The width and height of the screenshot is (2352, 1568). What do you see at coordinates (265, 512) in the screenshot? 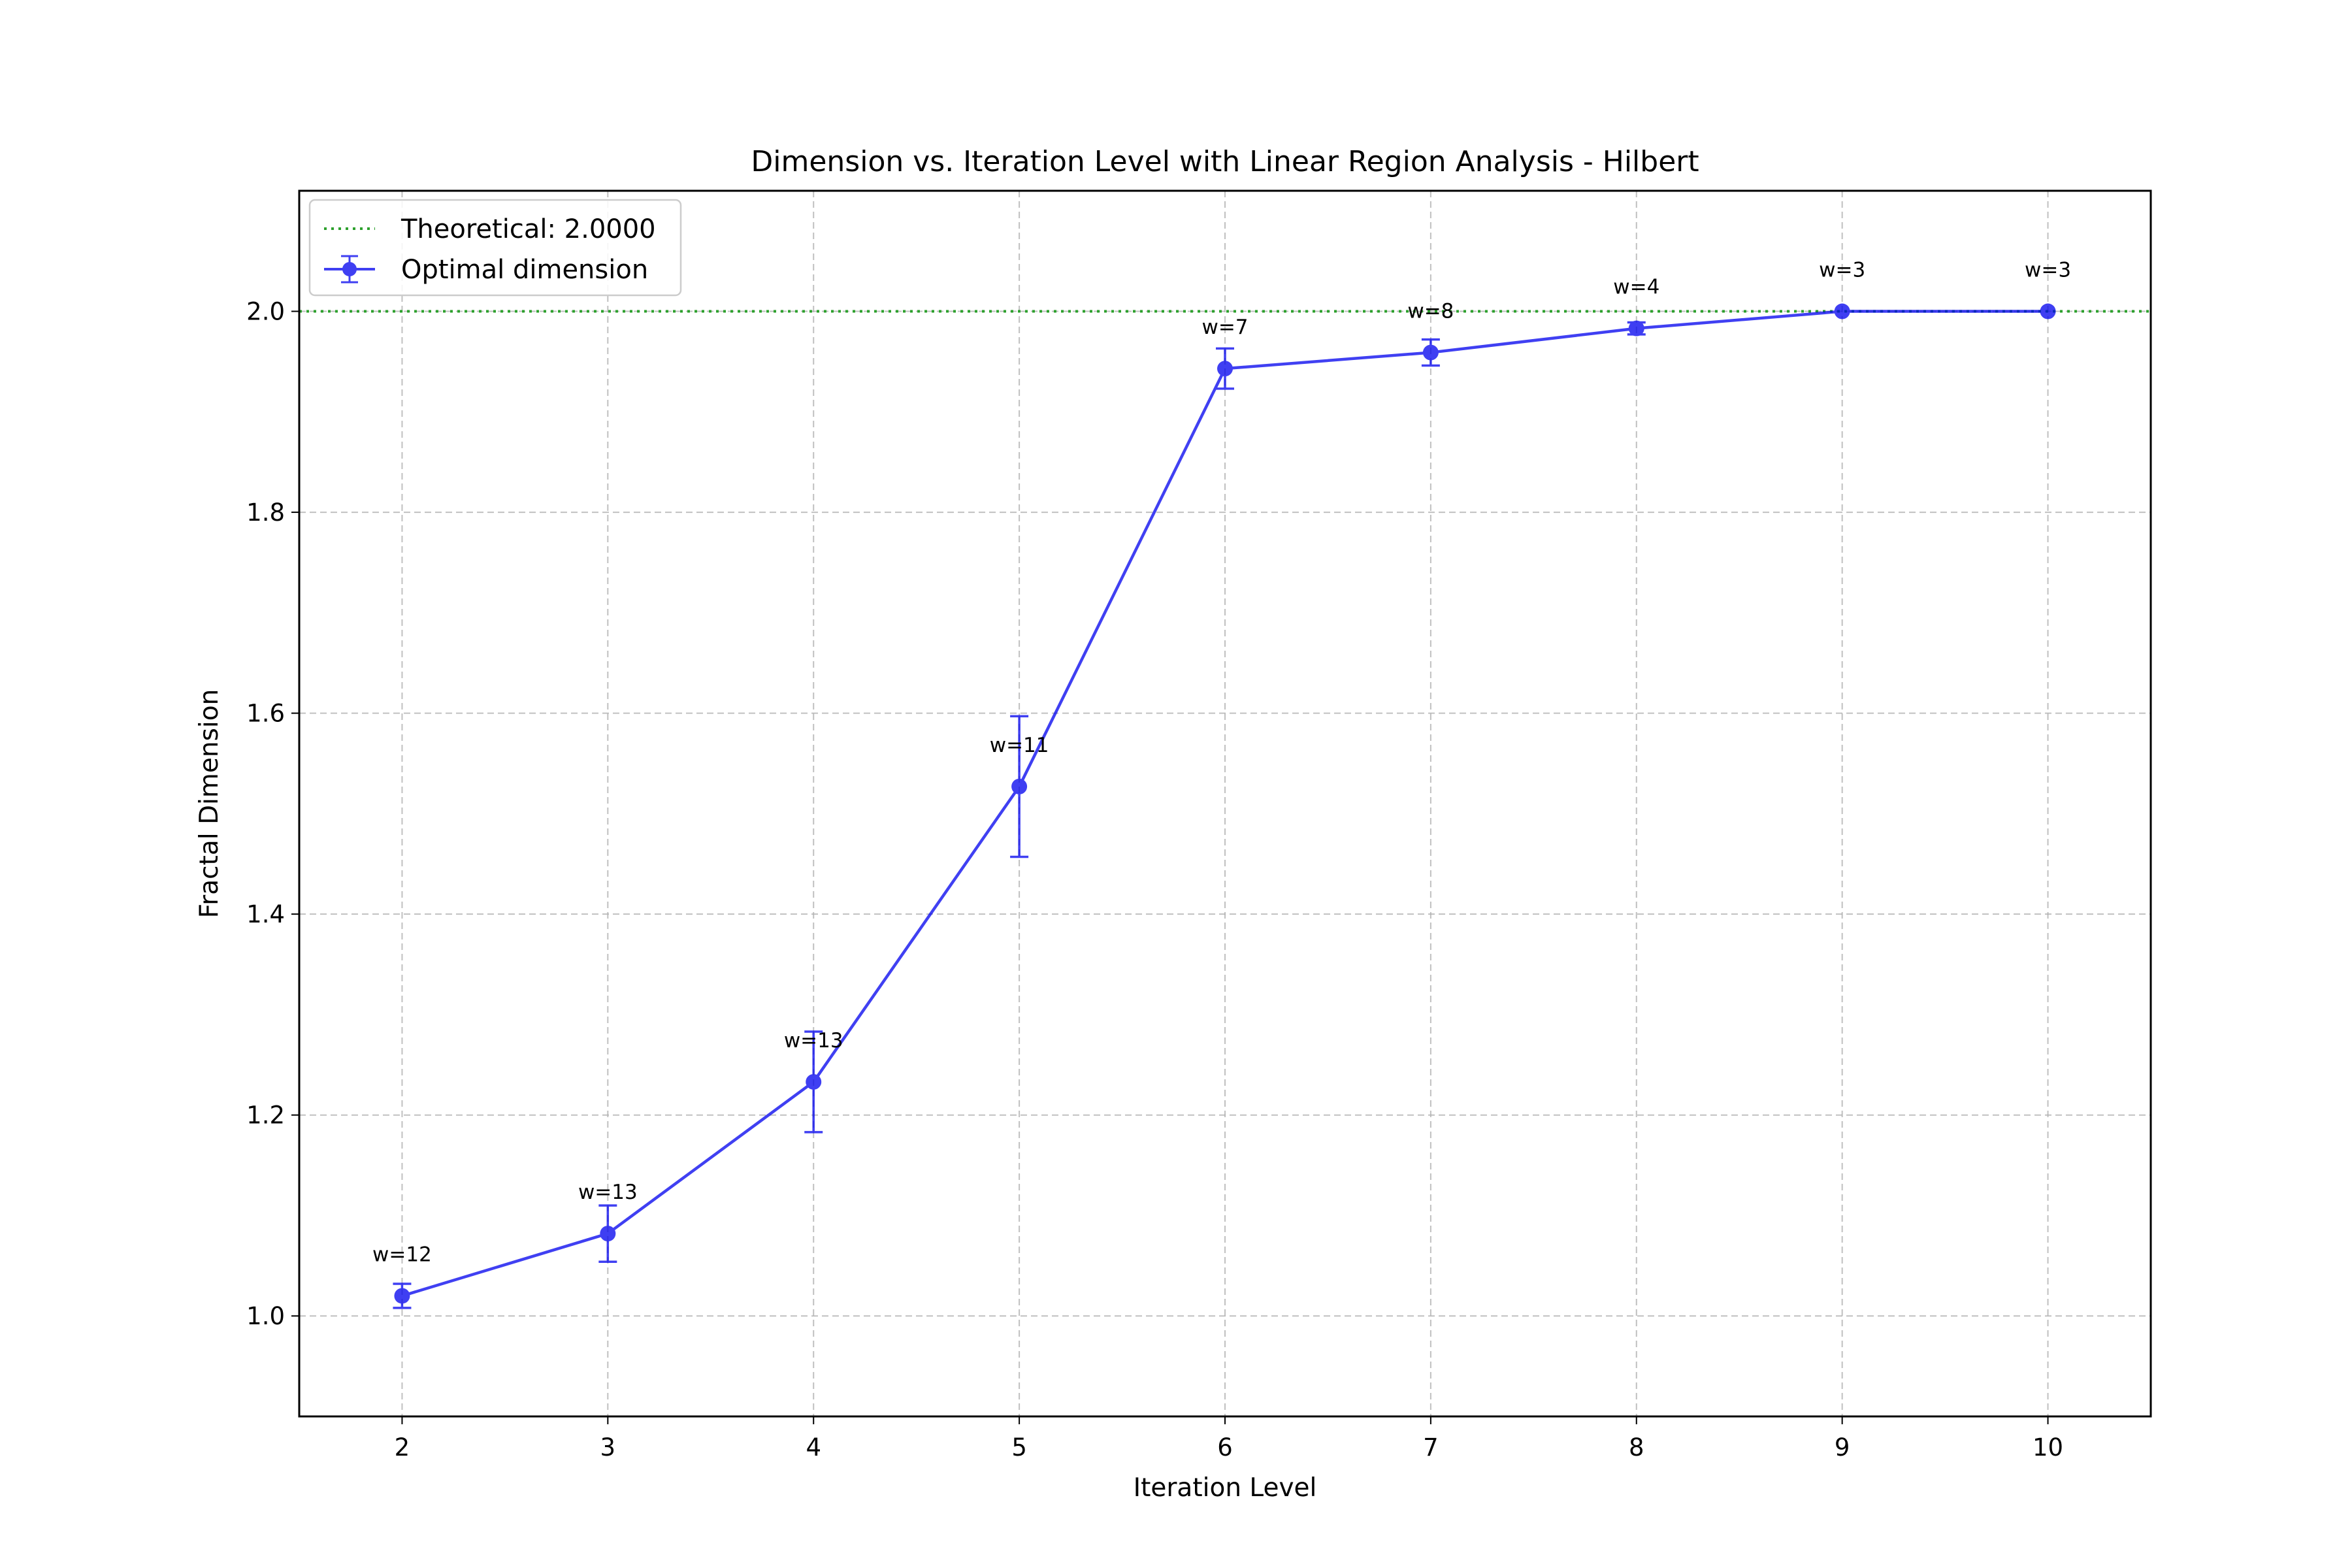
I see `y-tick-label: 1.8` at bounding box center [265, 512].